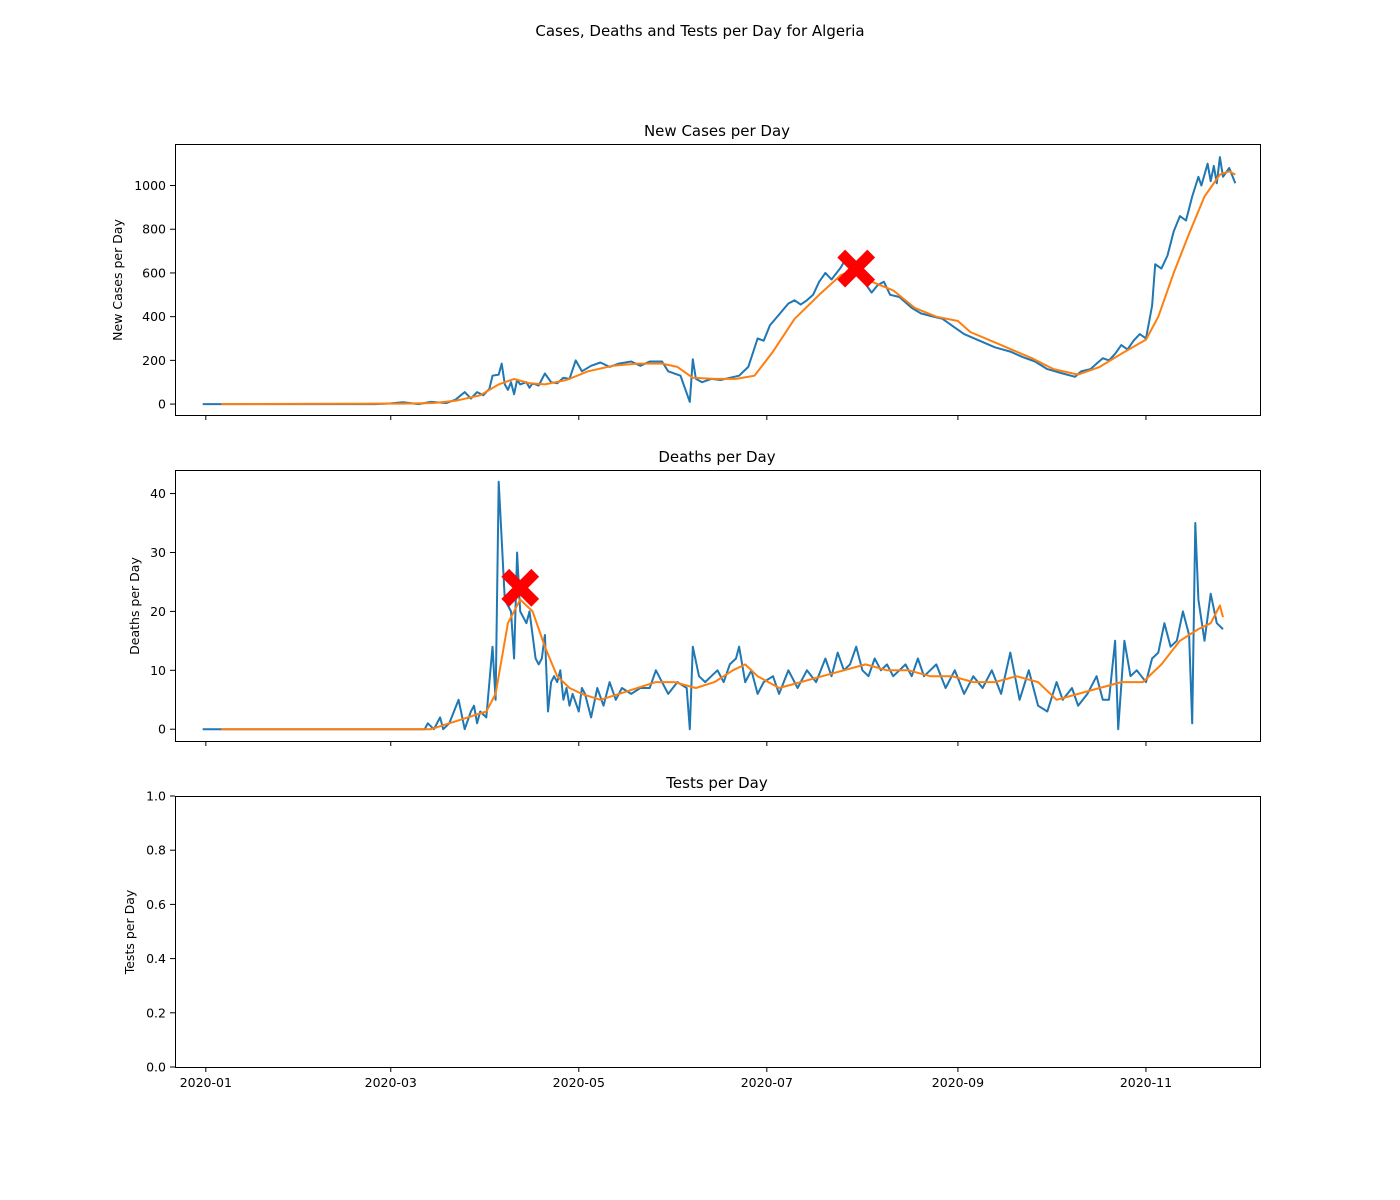 This screenshot has width=1400, height=1200. I want to click on subplot-title: Tests per Day, so click(716, 783).